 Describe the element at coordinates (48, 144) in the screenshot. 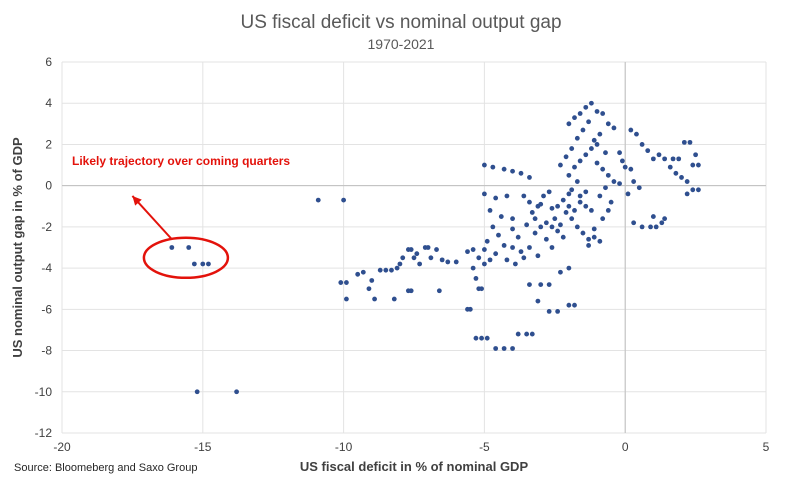

I see `y-tick-label: 2` at that location.